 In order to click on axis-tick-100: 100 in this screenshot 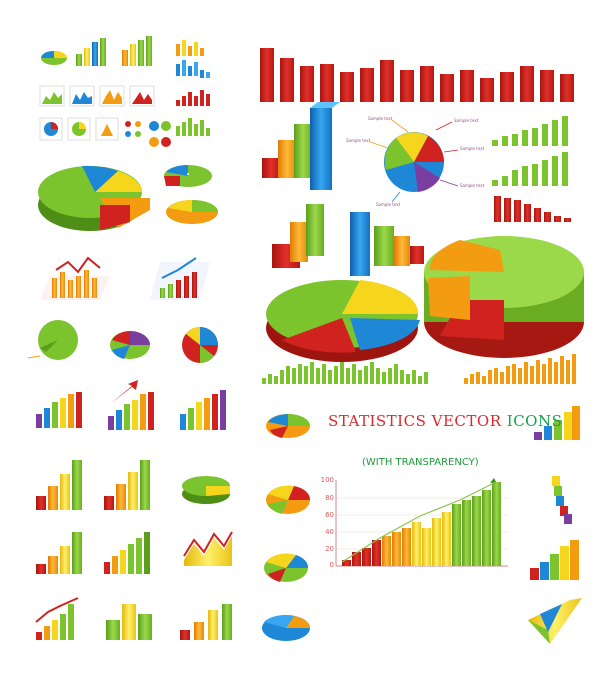, I will do `click(327, 480)`.